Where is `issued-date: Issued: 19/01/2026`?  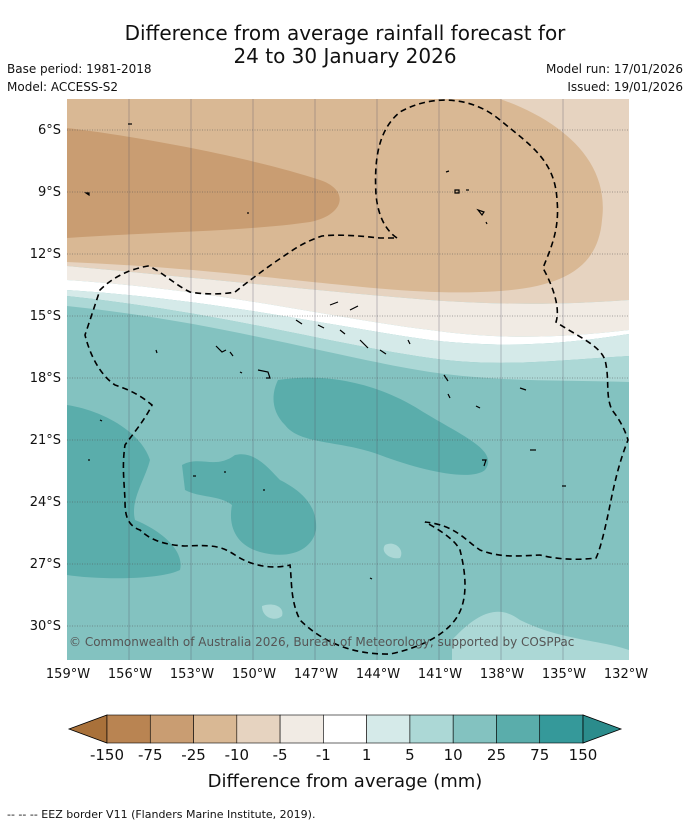 issued-date: Issued: 19/01/2026 is located at coordinates (625, 87).